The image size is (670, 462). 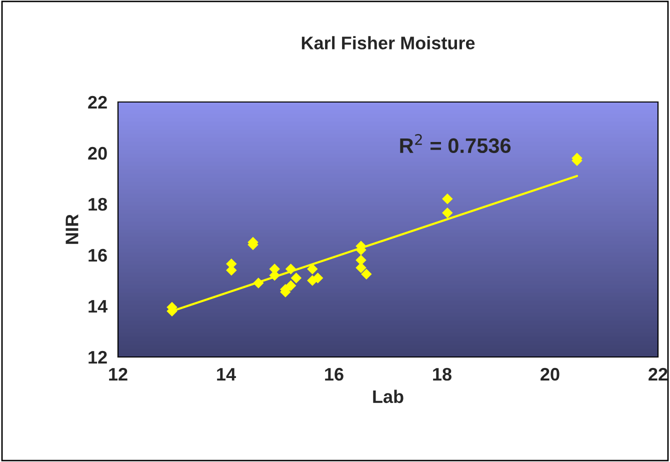 I want to click on x-tick-label: 12, so click(x=118, y=374).